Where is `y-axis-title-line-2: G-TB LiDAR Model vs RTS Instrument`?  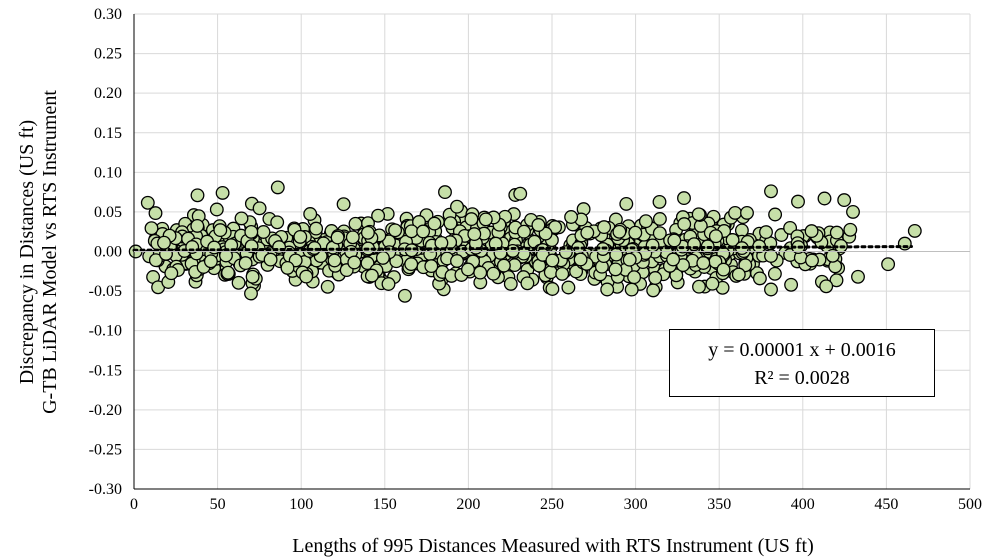
y-axis-title-line-2: G-TB LiDAR Model vs RTS Instrument is located at coordinates (50, 252).